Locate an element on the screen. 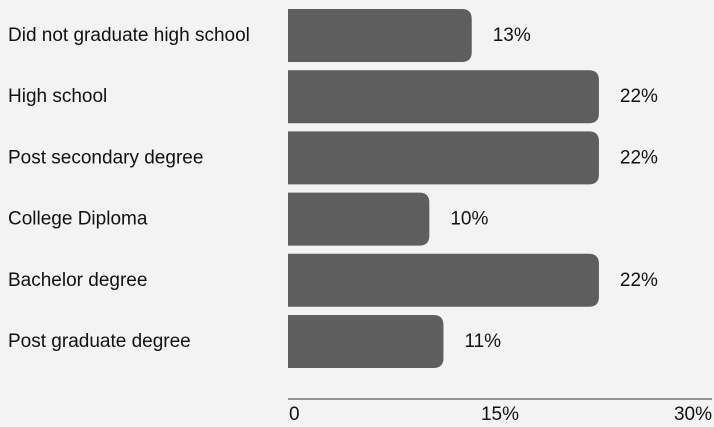  category-label: High school is located at coordinates (57, 96).